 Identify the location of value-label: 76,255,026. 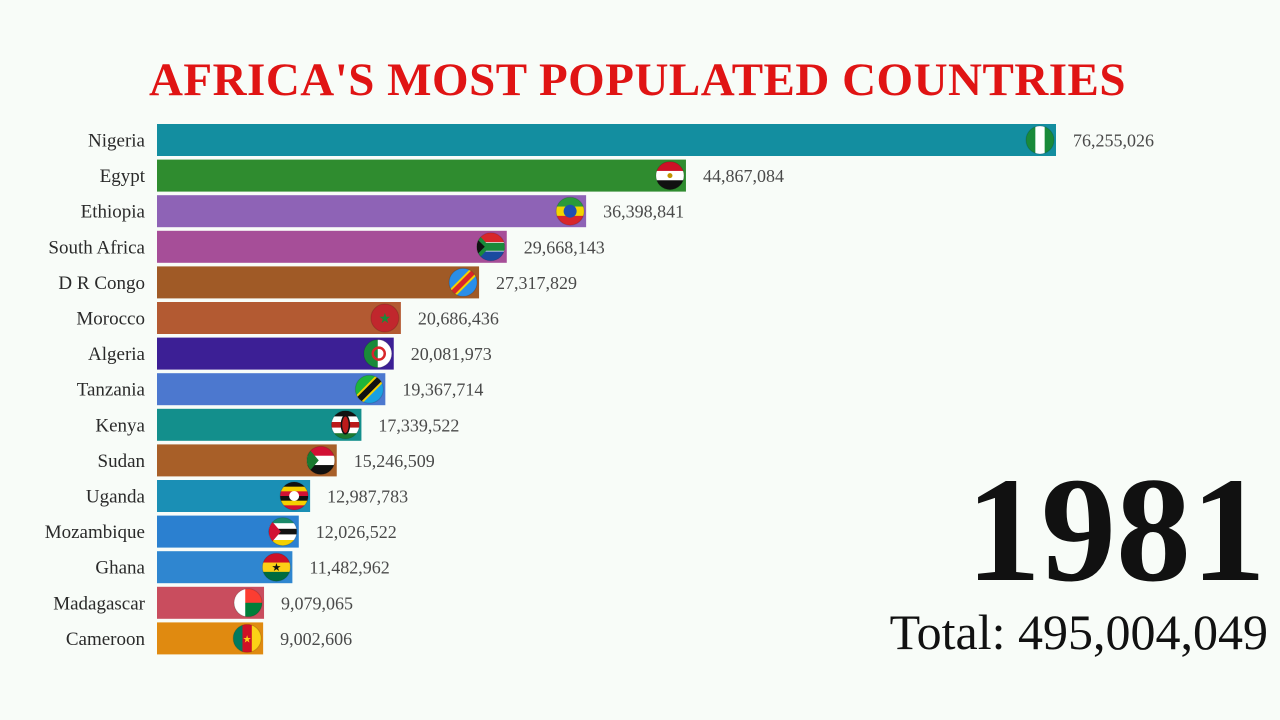
(1113, 141).